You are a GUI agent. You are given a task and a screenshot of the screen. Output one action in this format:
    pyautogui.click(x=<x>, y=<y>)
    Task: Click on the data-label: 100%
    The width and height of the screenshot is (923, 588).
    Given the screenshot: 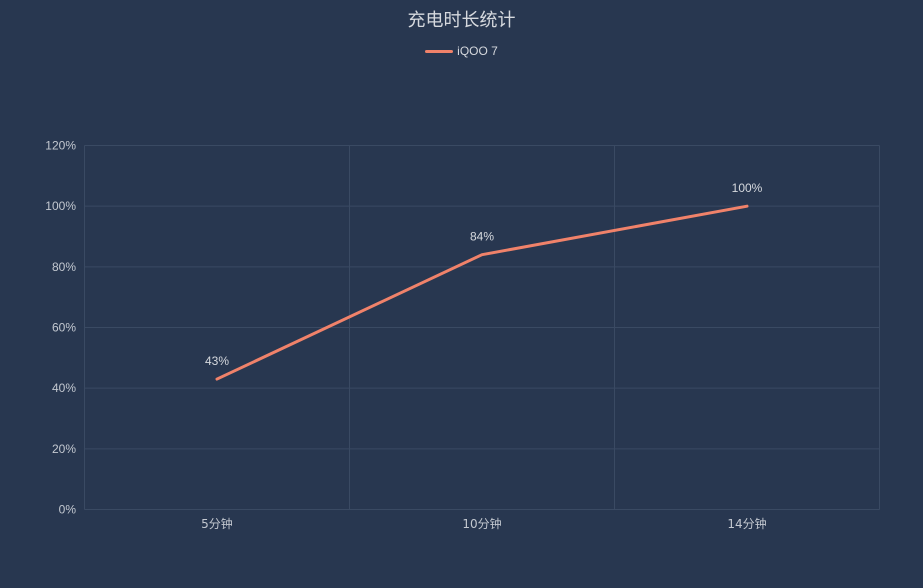 What is the action you would take?
    pyautogui.click(x=747, y=188)
    